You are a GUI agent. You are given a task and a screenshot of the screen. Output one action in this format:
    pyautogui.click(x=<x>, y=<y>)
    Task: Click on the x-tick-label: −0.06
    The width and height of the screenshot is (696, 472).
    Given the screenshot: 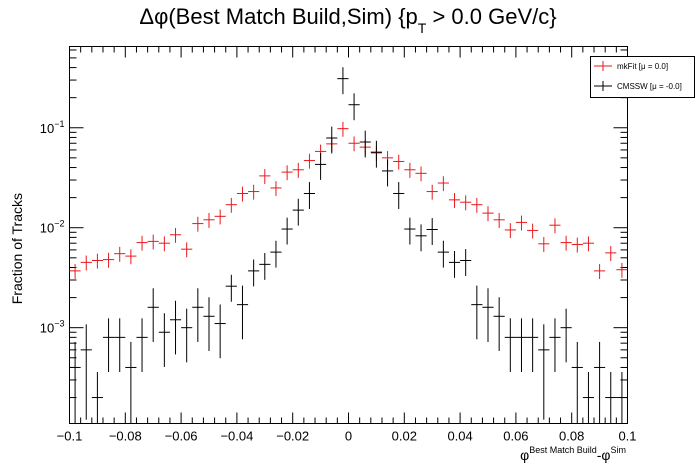 What is the action you would take?
    pyautogui.click(x=181, y=436)
    